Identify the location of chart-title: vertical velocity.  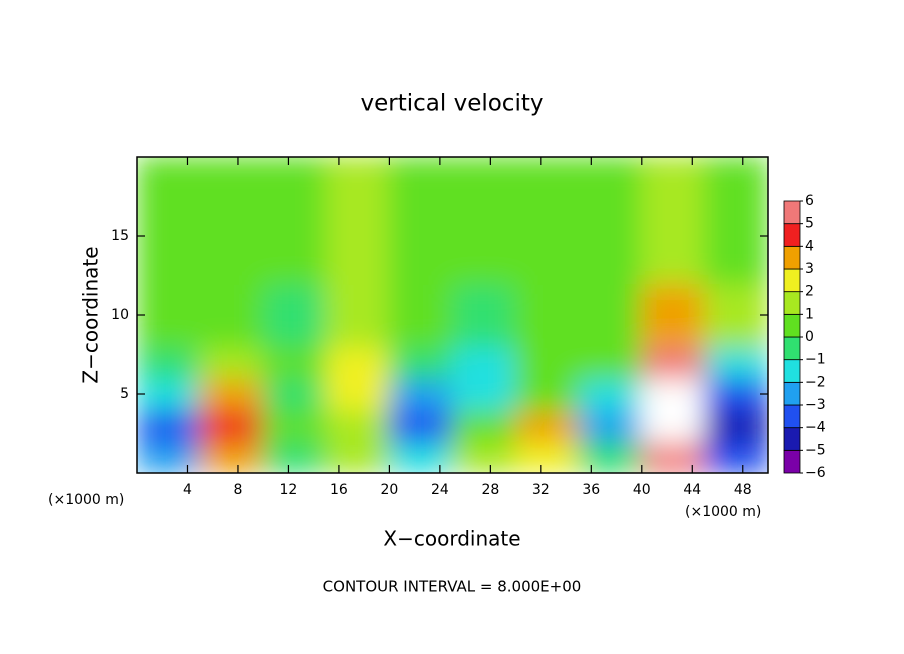
(452, 104).